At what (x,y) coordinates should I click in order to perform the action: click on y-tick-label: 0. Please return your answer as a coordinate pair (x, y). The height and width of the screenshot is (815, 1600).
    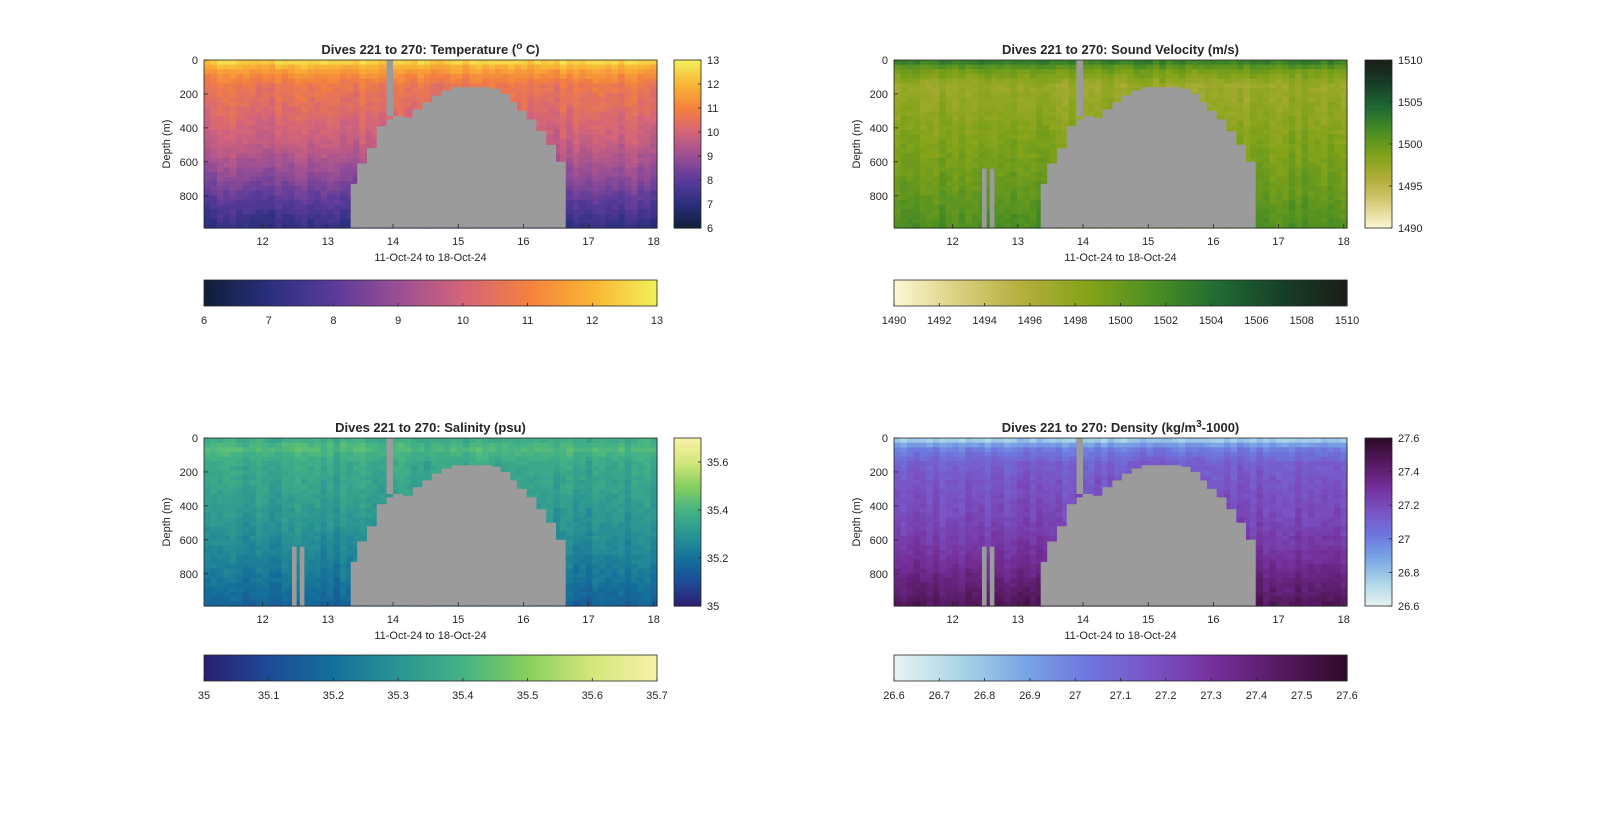
    Looking at the image, I should click on (195, 61).